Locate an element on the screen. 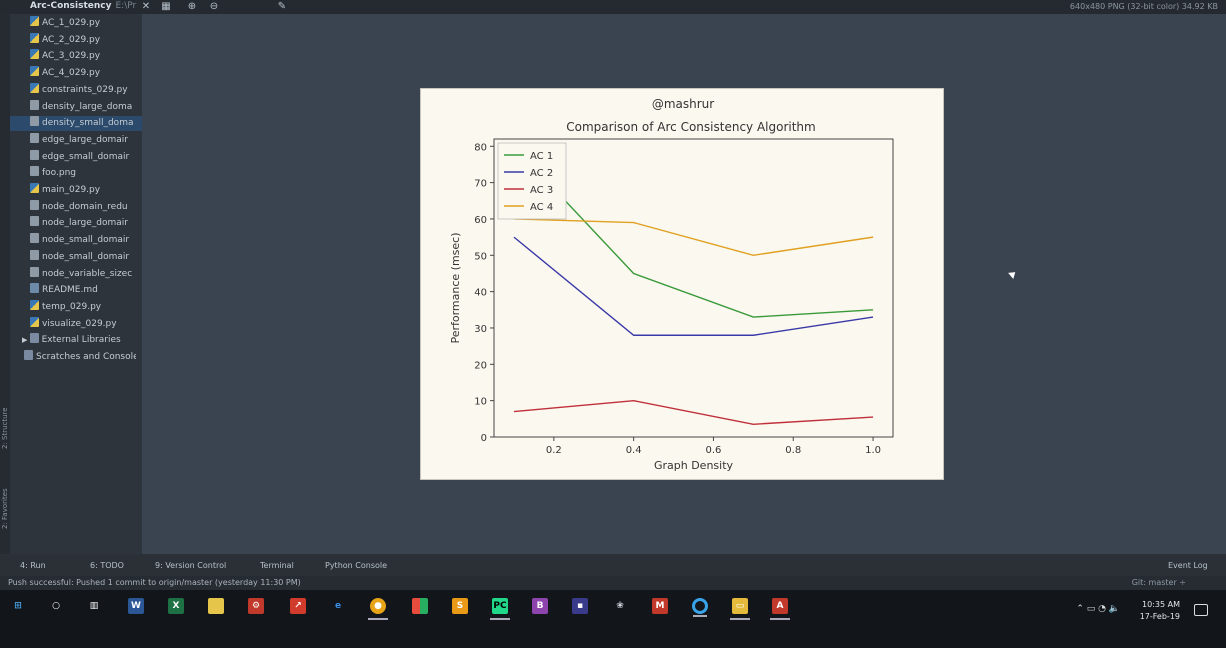 This screenshot has height=648, width=1226. tree-item: node_domain_redu is located at coordinates (86, 207).